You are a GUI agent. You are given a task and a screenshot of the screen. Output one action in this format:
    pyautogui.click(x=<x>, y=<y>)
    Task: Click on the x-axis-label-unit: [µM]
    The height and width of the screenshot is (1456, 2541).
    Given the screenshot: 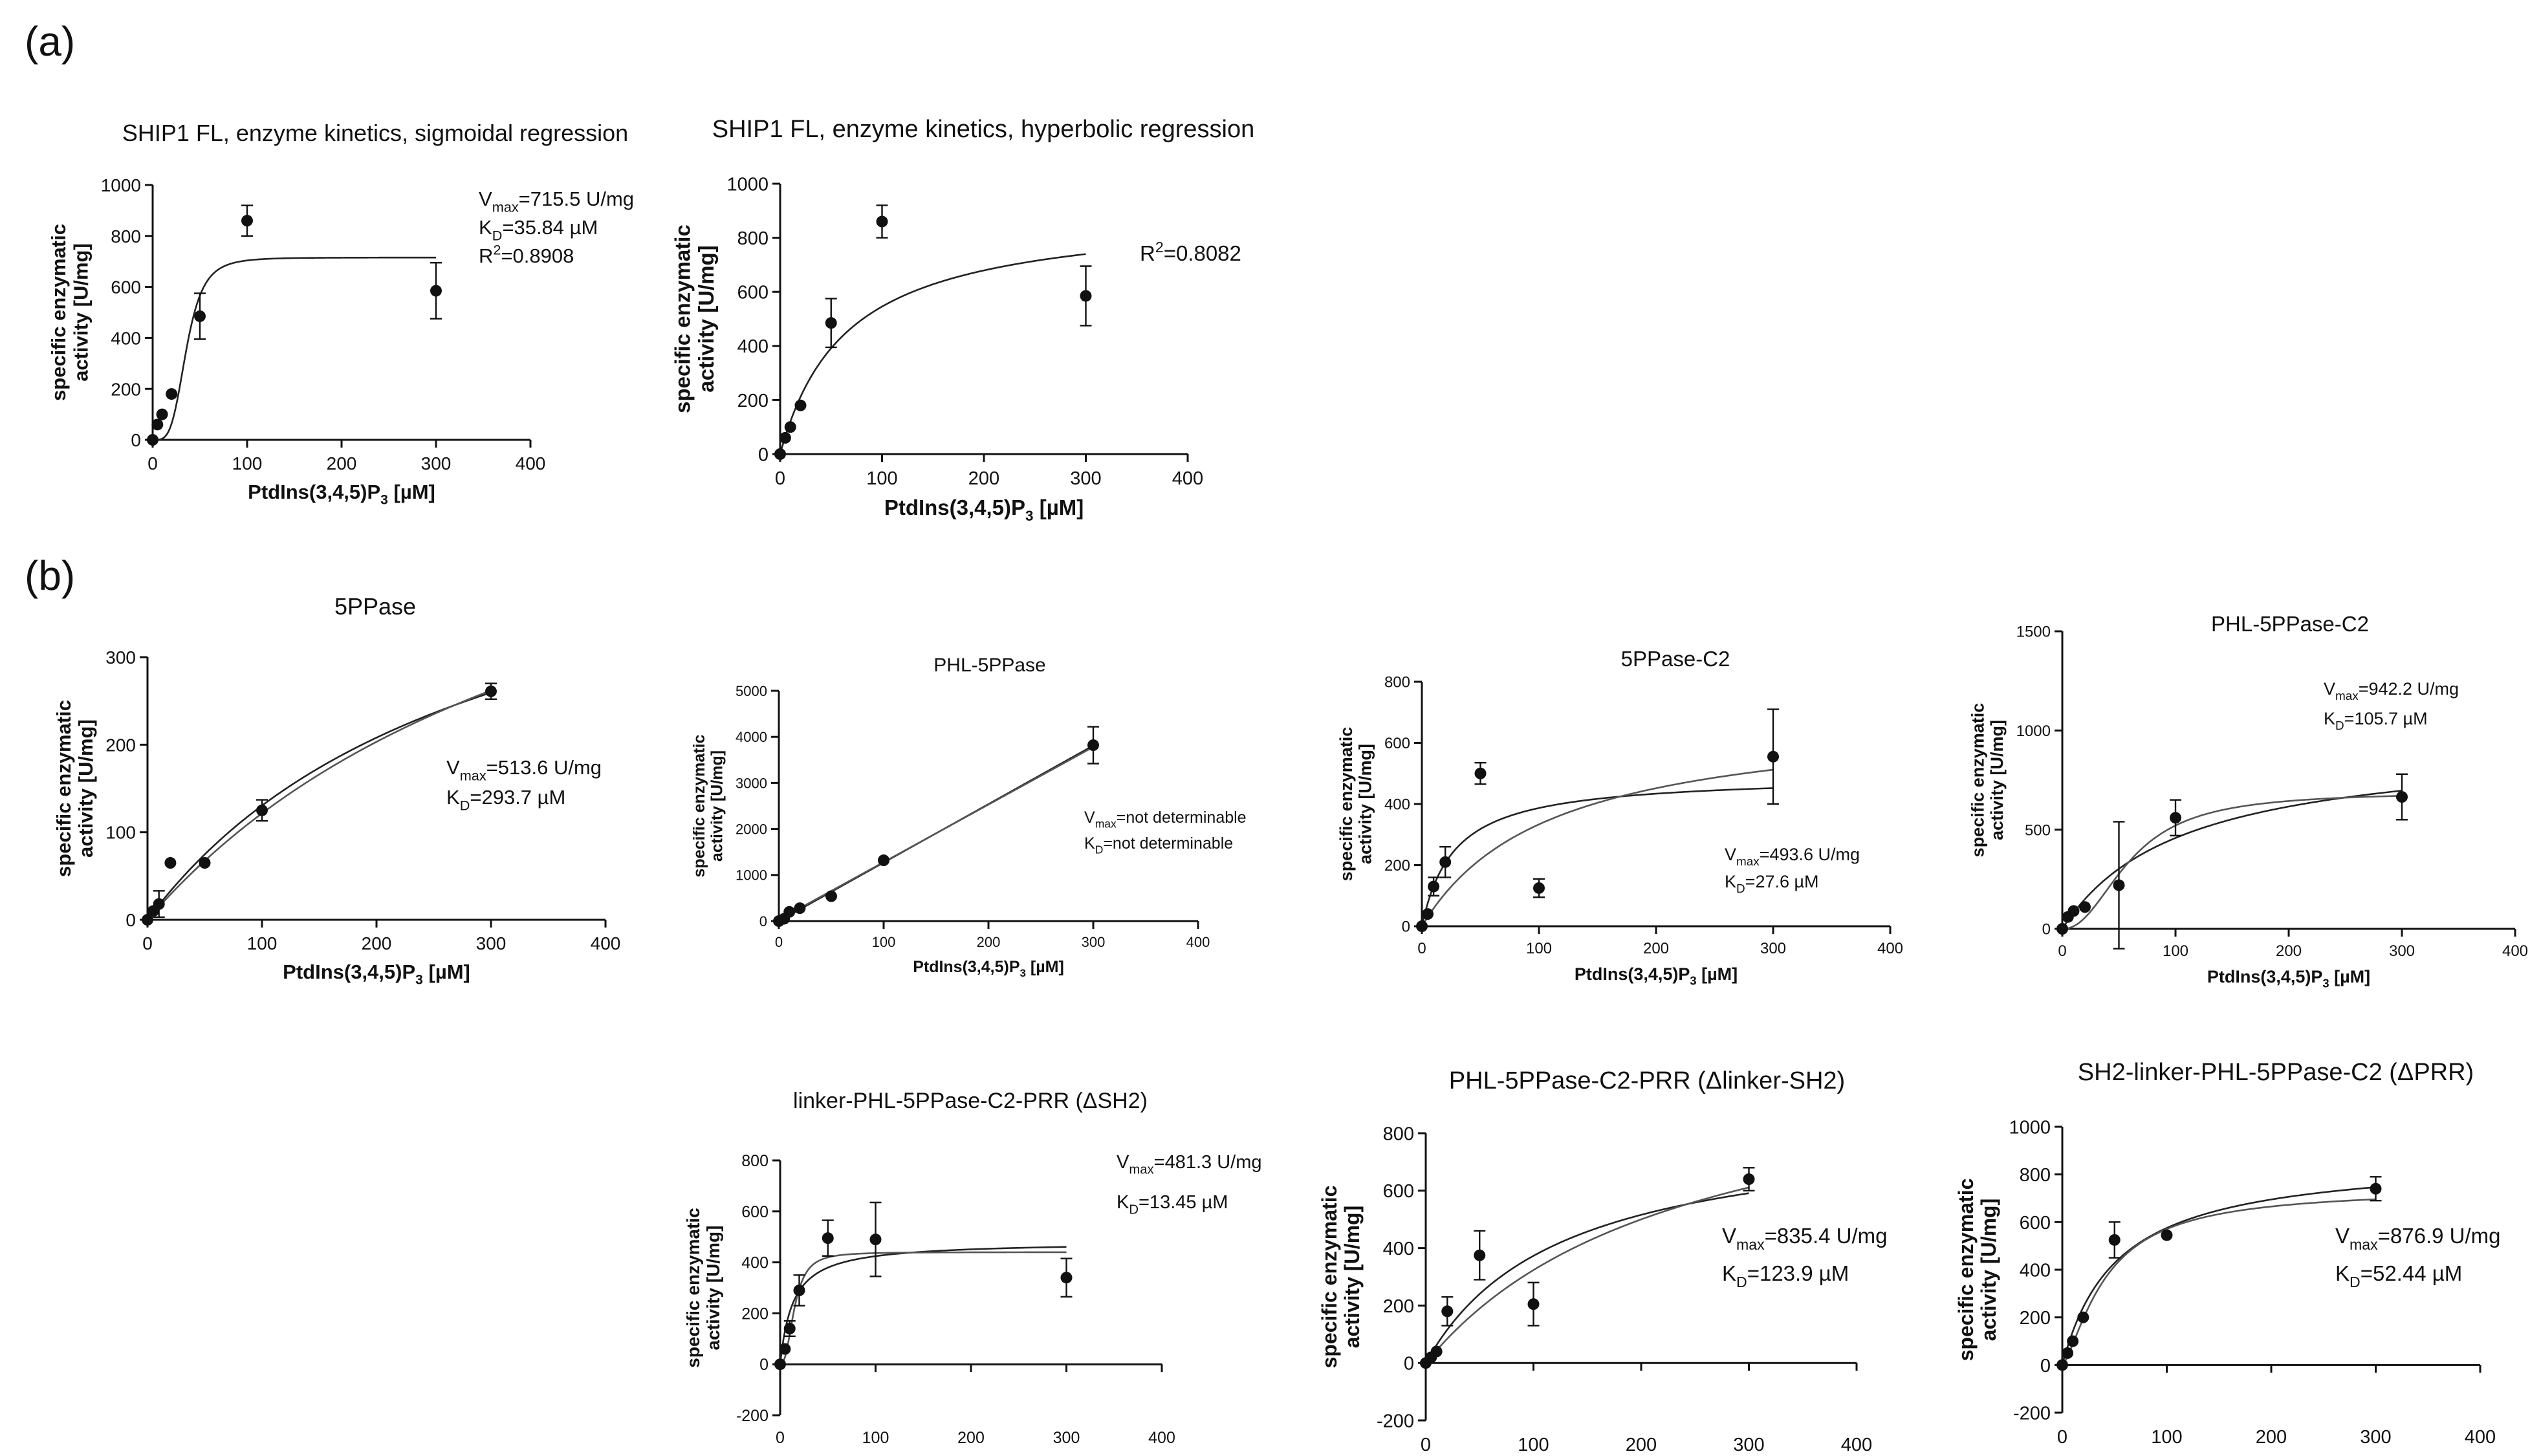 What is the action you would take?
    pyautogui.click(x=1034, y=1455)
    